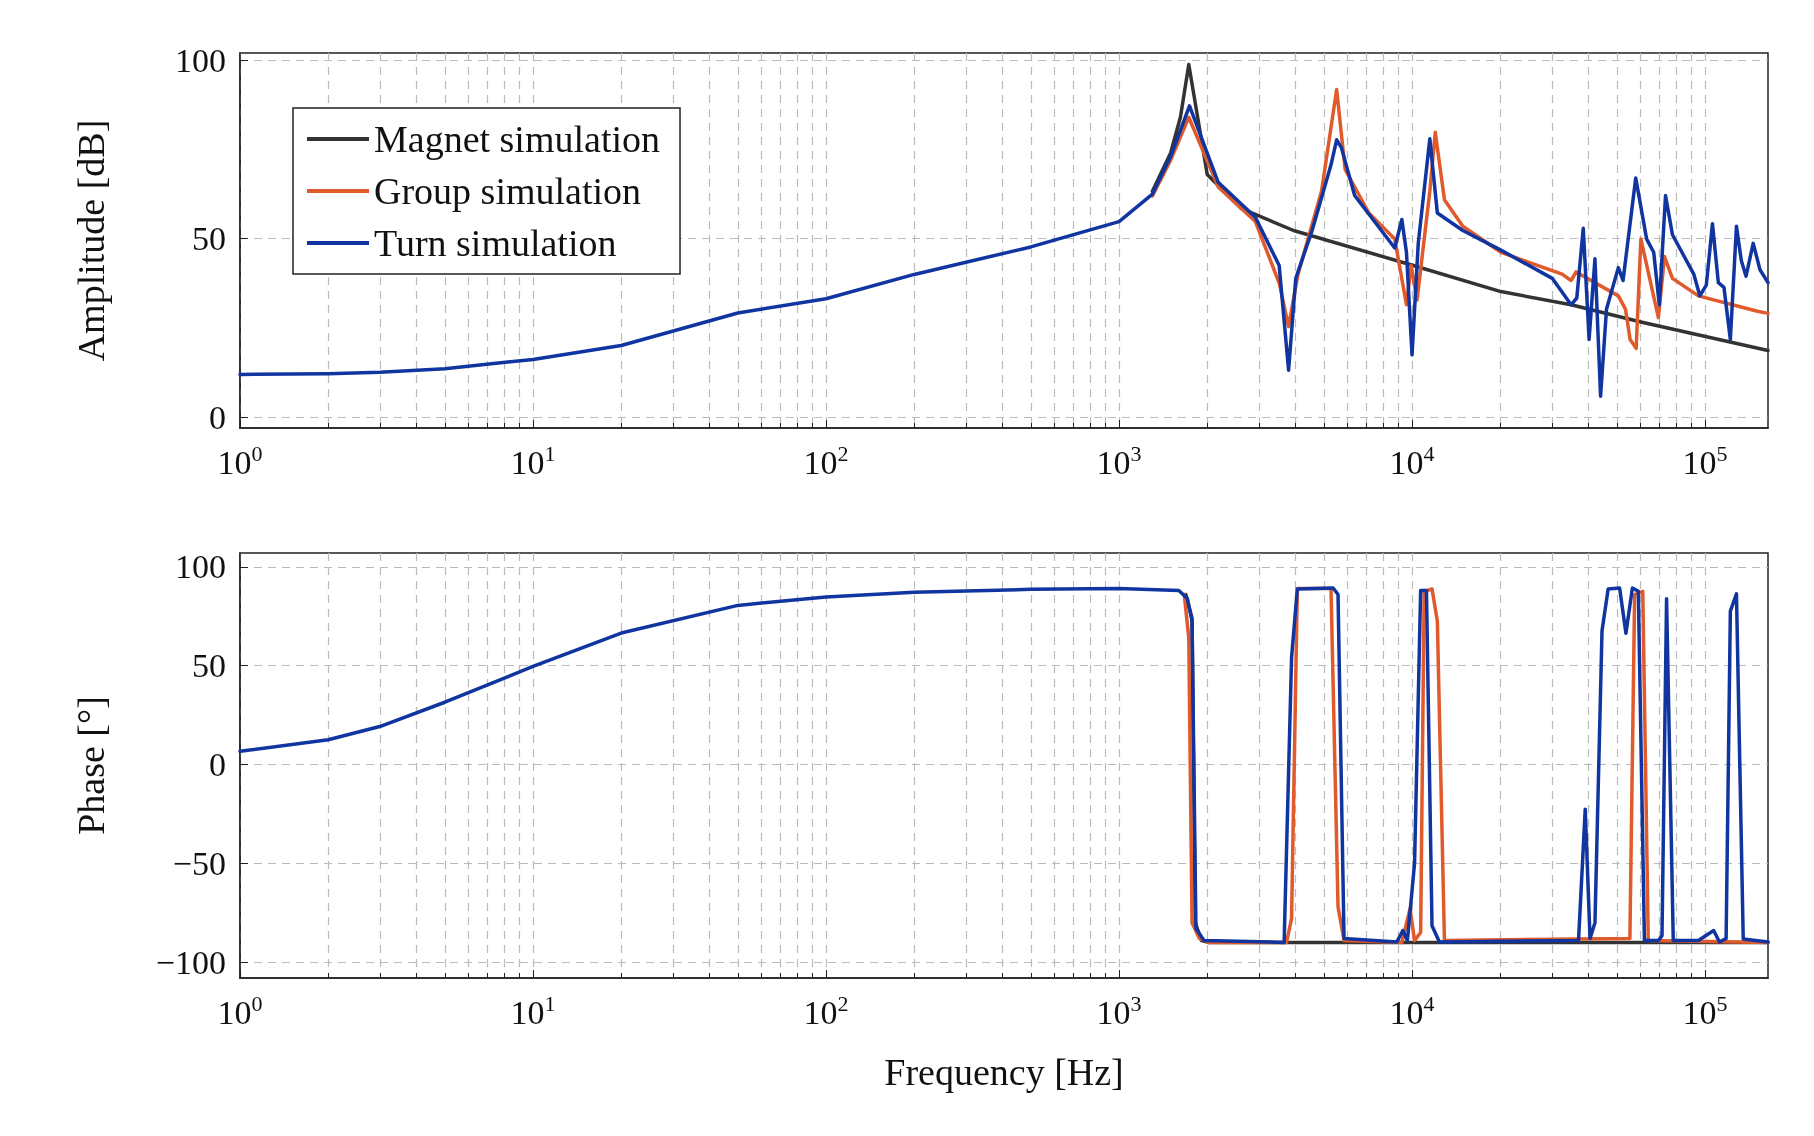 This screenshot has height=1136, width=1814. Describe the element at coordinates (1004, 1072) in the screenshot. I see `x-axis-title: Frequency [Hz]` at that location.